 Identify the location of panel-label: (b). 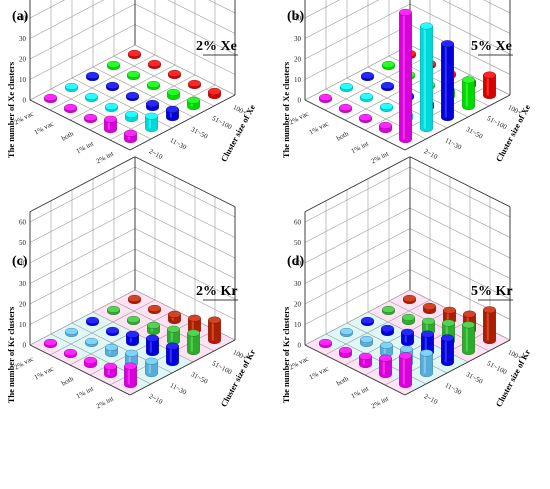
(295, 16).